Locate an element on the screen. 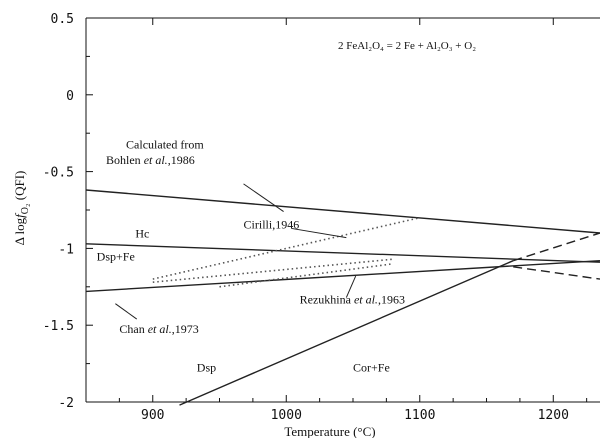  x-axis-label: Temperature (°C) is located at coordinates (329, 431).